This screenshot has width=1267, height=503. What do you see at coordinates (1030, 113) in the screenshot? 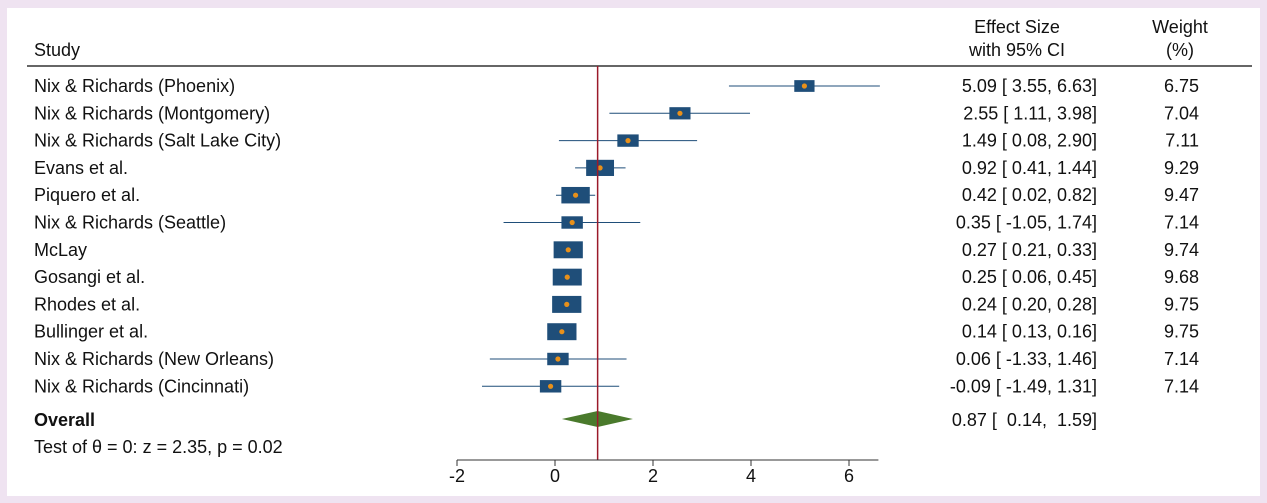
I see `study-ci-text: 2.55 [ 1.11, 3.98]` at bounding box center [1030, 113].